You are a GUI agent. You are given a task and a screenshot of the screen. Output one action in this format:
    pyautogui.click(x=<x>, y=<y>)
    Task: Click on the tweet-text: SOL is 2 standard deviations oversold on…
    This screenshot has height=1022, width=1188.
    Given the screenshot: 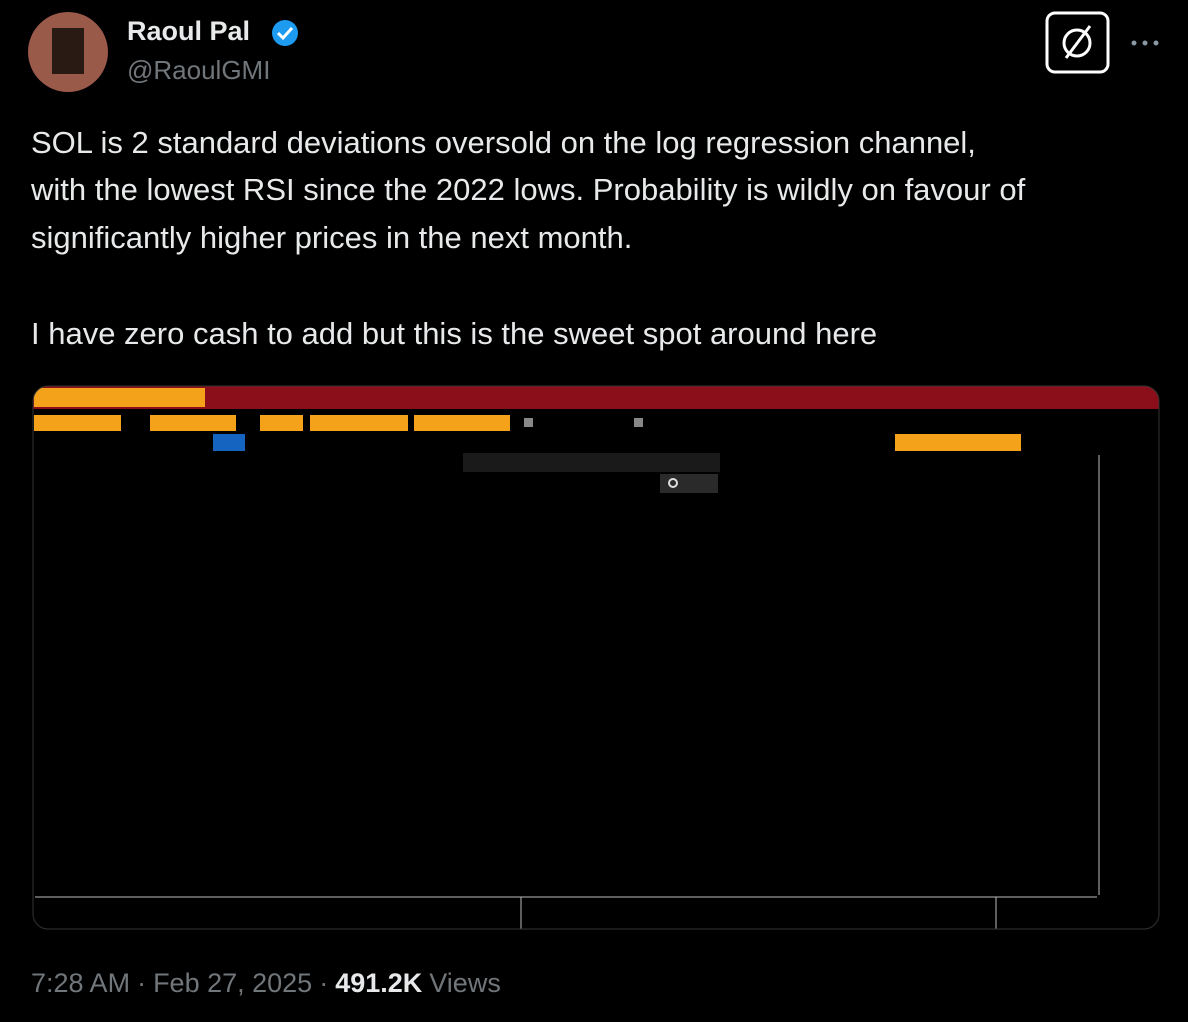 What is the action you would take?
    pyautogui.click(x=503, y=142)
    